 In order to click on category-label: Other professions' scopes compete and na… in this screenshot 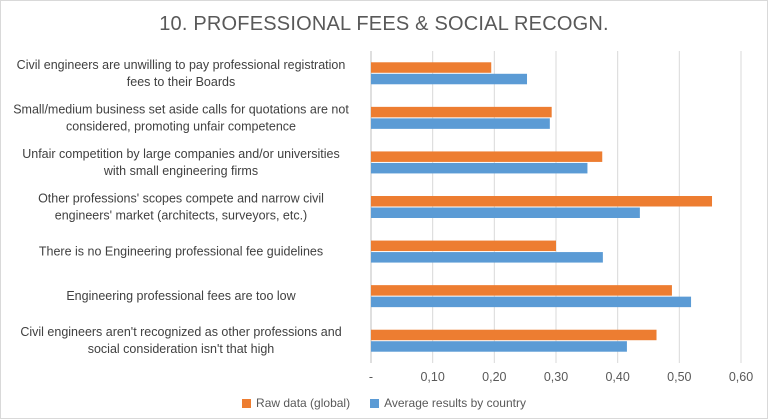, I will do `click(181, 199)`.